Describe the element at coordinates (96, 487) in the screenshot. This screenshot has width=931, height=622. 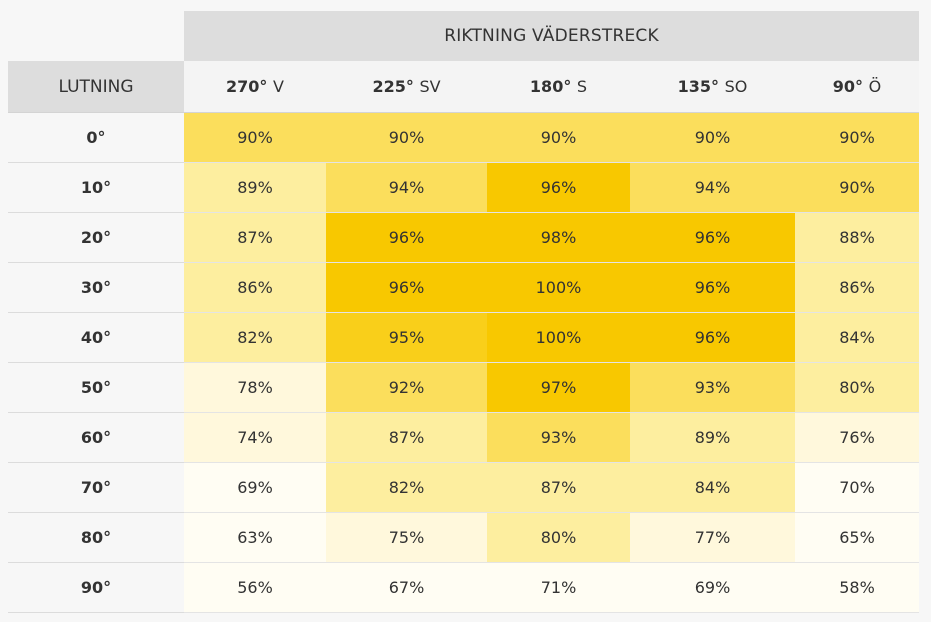
I see `row-header: 70°` at that location.